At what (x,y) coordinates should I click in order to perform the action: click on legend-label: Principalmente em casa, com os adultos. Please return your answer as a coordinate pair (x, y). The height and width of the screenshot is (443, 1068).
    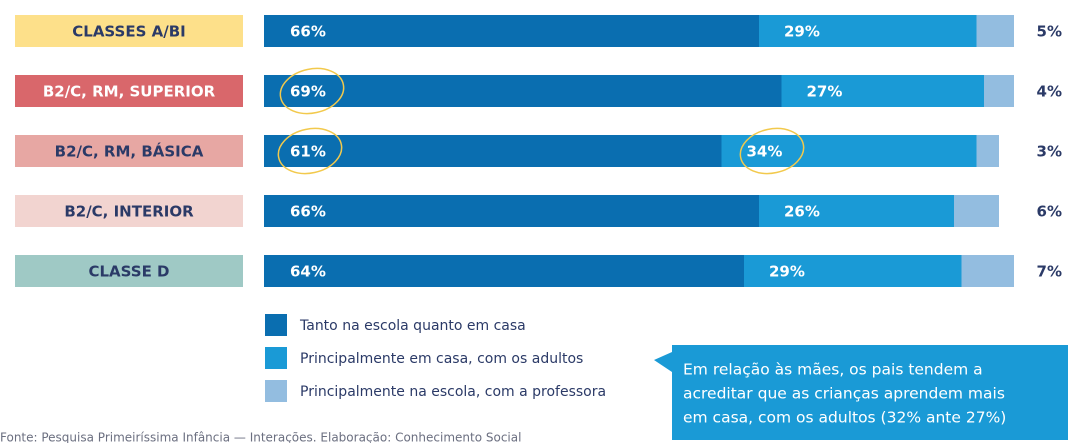
    Looking at the image, I should click on (441, 359).